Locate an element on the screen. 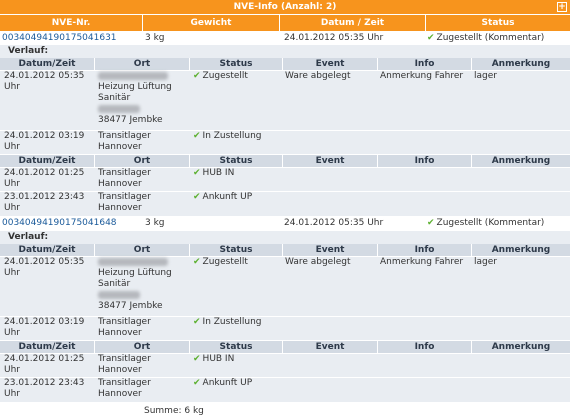 This screenshot has height=420, width=570. panel-title: NVE-Info (Anzahl: 2) + is located at coordinates (285, 7).